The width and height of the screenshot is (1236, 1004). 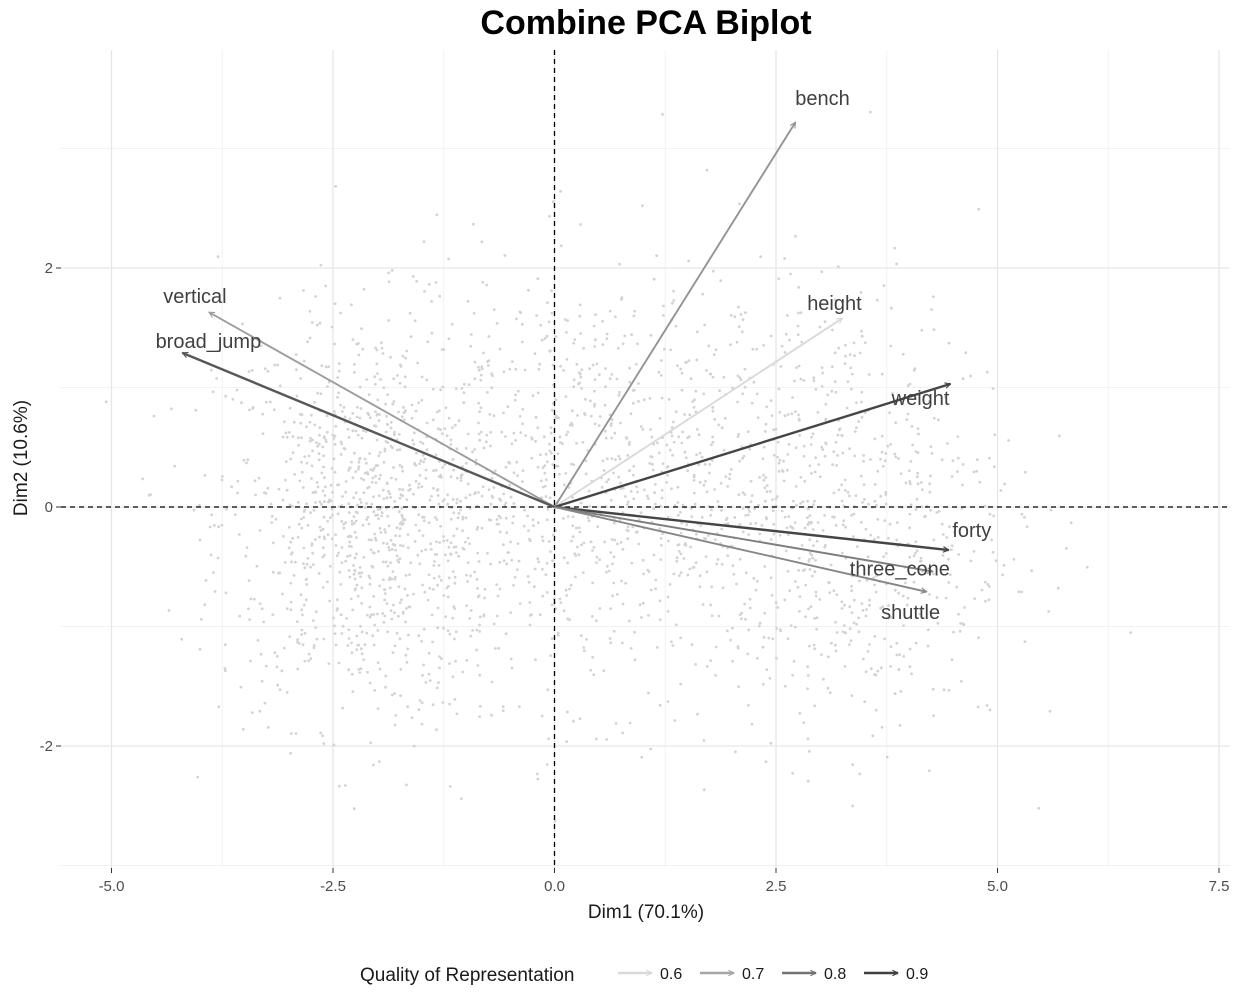 What do you see at coordinates (382, 409) in the screenshot?
I see `arrow-vertical` at bounding box center [382, 409].